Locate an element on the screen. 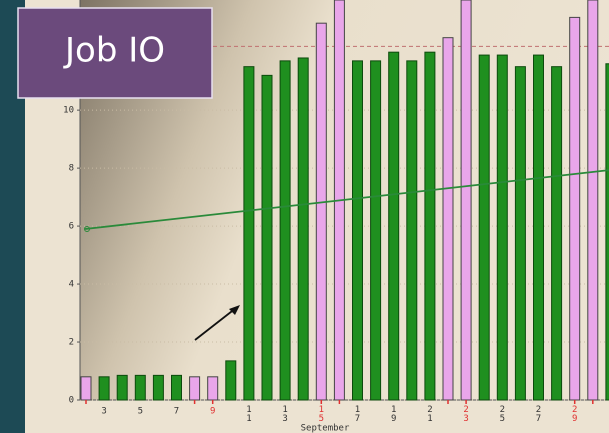 The height and width of the screenshot is (433, 609). trend-line is located at coordinates (346, 199).